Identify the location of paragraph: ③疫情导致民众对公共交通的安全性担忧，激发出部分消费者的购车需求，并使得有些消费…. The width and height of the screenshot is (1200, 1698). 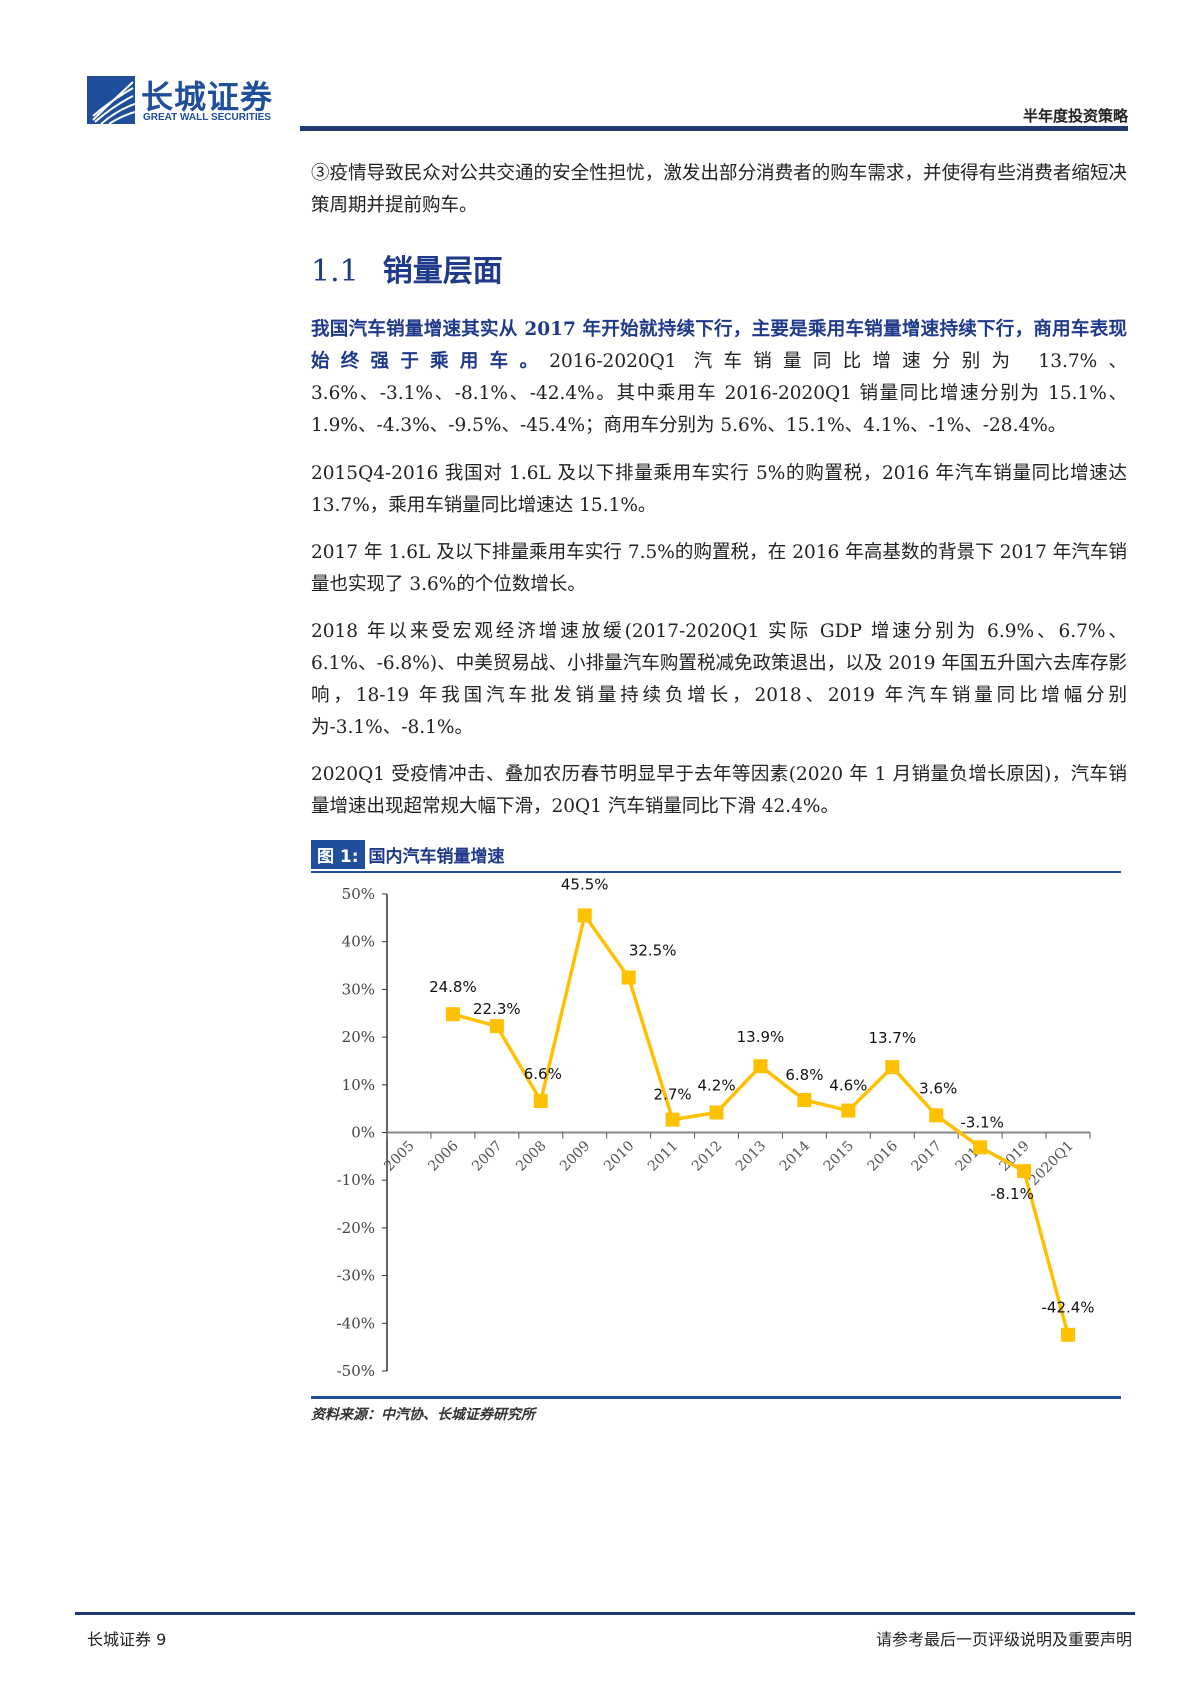
(719, 189).